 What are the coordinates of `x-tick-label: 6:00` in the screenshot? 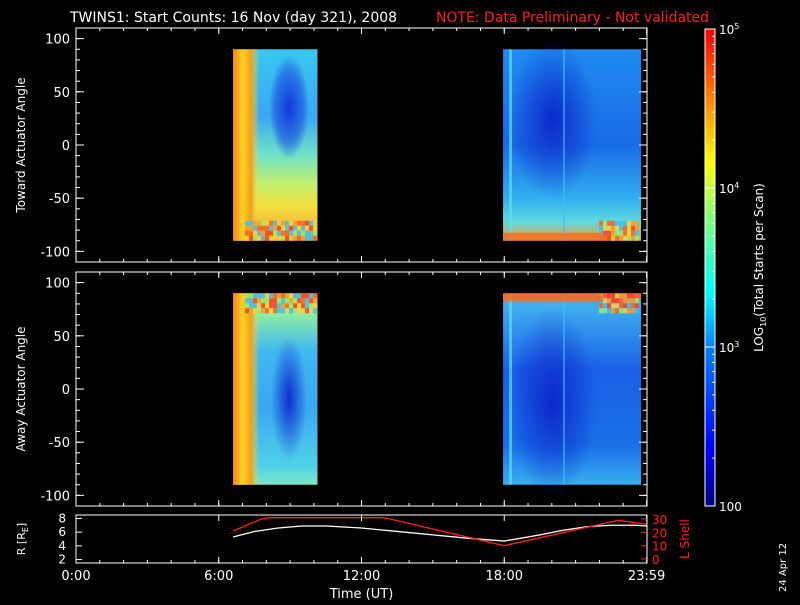 It's located at (218, 576).